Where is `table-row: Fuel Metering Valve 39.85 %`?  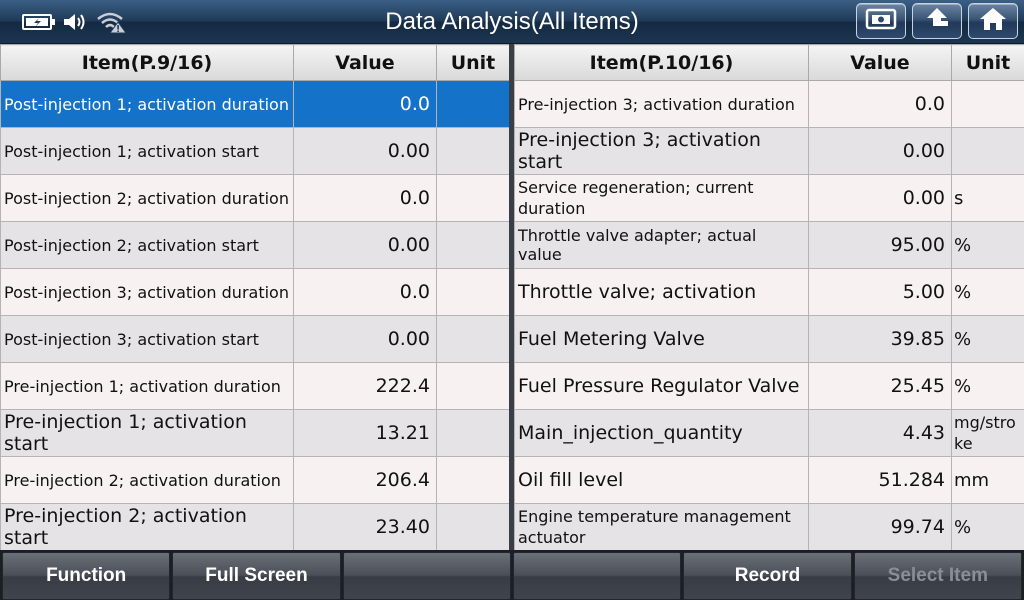 table-row: Fuel Metering Valve 39.85 % is located at coordinates (769, 339).